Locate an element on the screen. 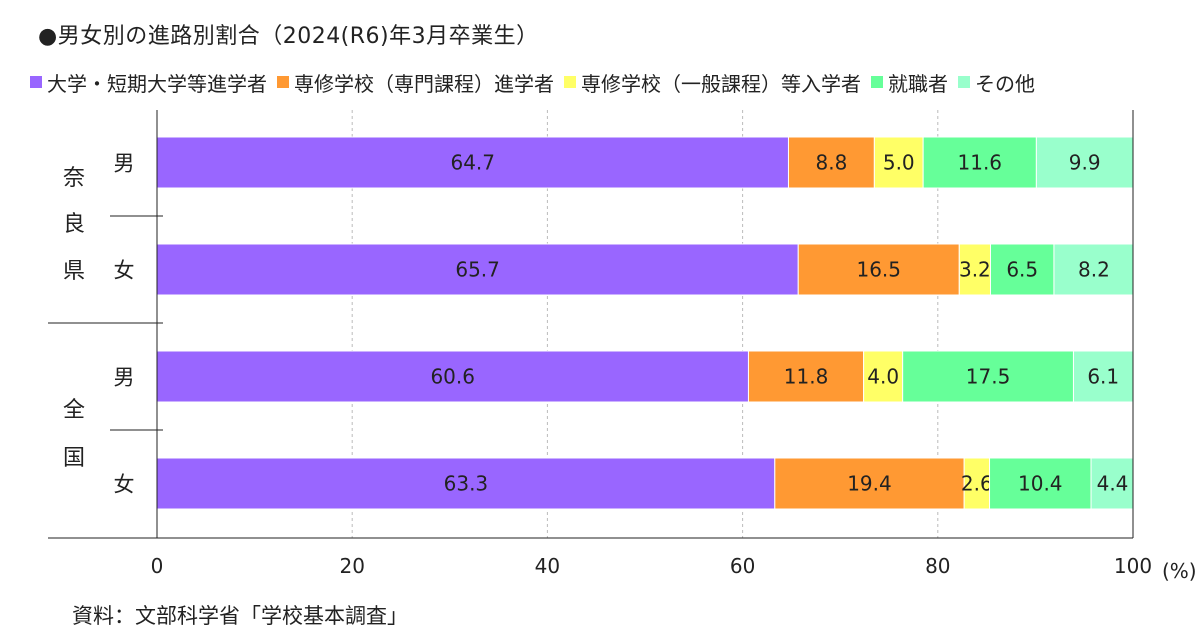 This screenshot has height=642, width=1196. legend-item: 専修学校（一般課程）等入学者 is located at coordinates (712, 82).